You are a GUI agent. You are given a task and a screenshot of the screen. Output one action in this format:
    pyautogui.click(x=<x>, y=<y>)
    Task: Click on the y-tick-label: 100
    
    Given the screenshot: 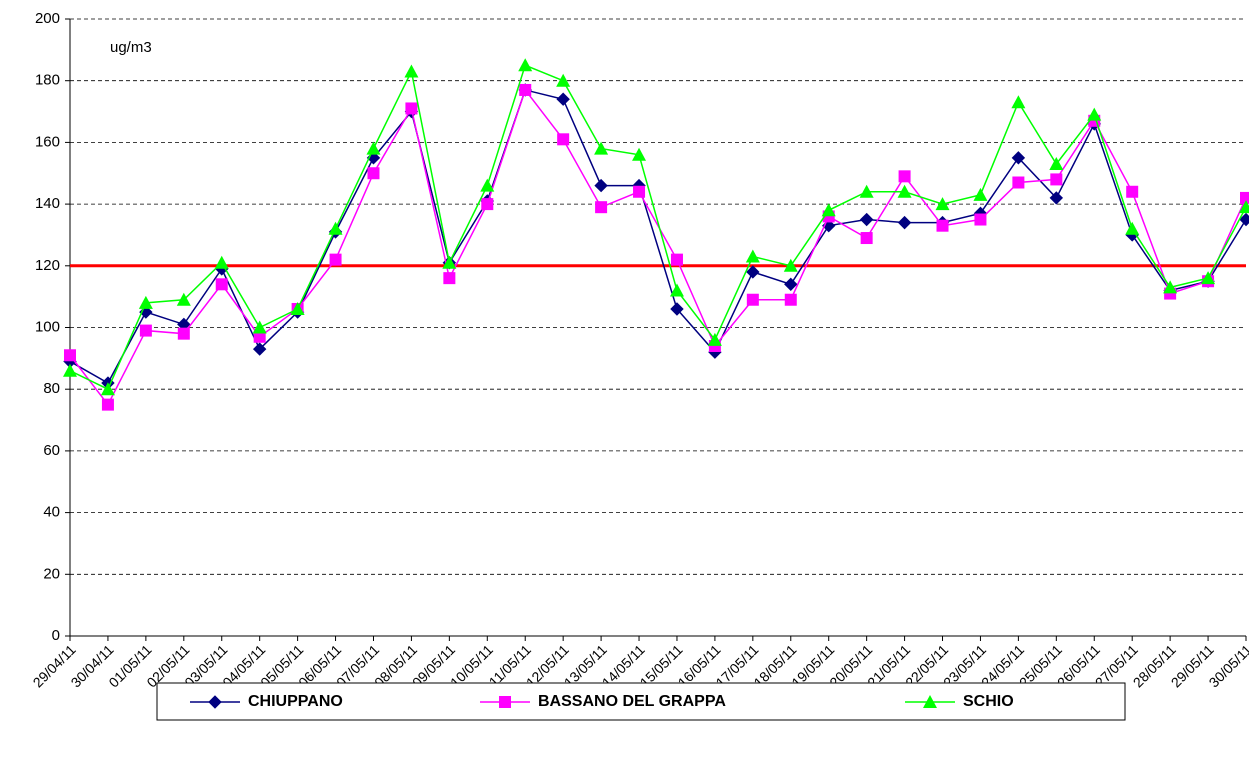 What is the action you would take?
    pyautogui.click(x=47, y=326)
    